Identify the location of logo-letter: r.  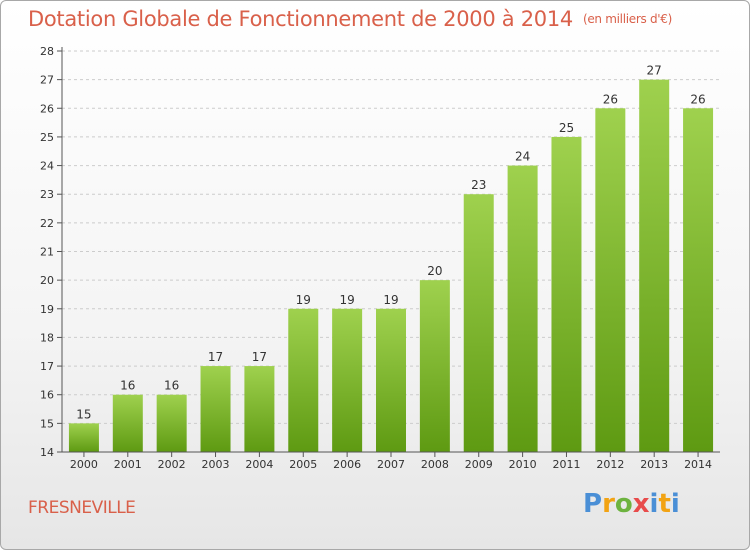
(608, 504).